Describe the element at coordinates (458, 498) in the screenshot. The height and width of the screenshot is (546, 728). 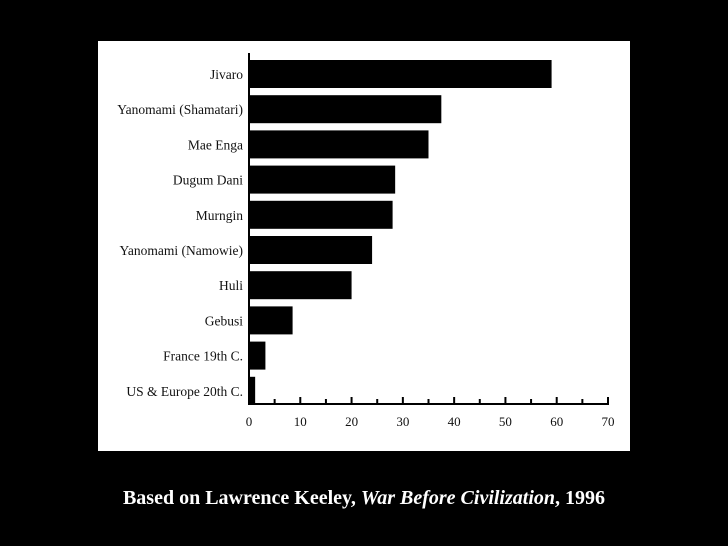
I see `caption-book-title: War Before Civilization` at that location.